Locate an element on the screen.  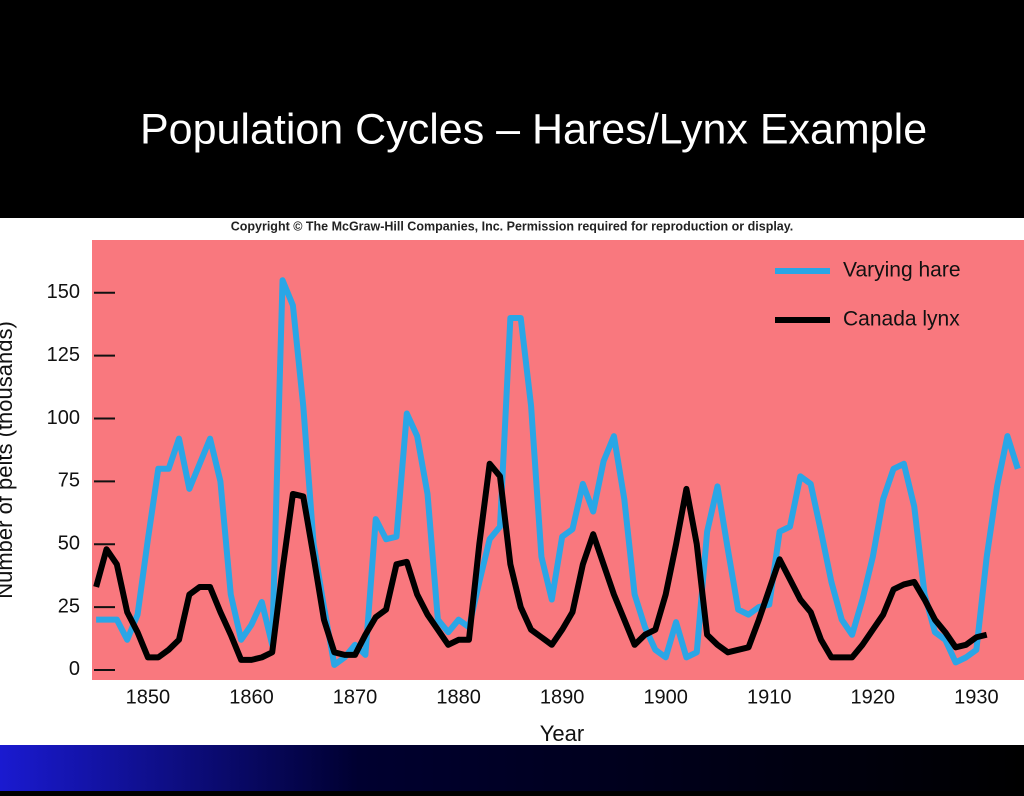
y-axis-label: Number of pelts (thousands) is located at coordinates (8, 460).